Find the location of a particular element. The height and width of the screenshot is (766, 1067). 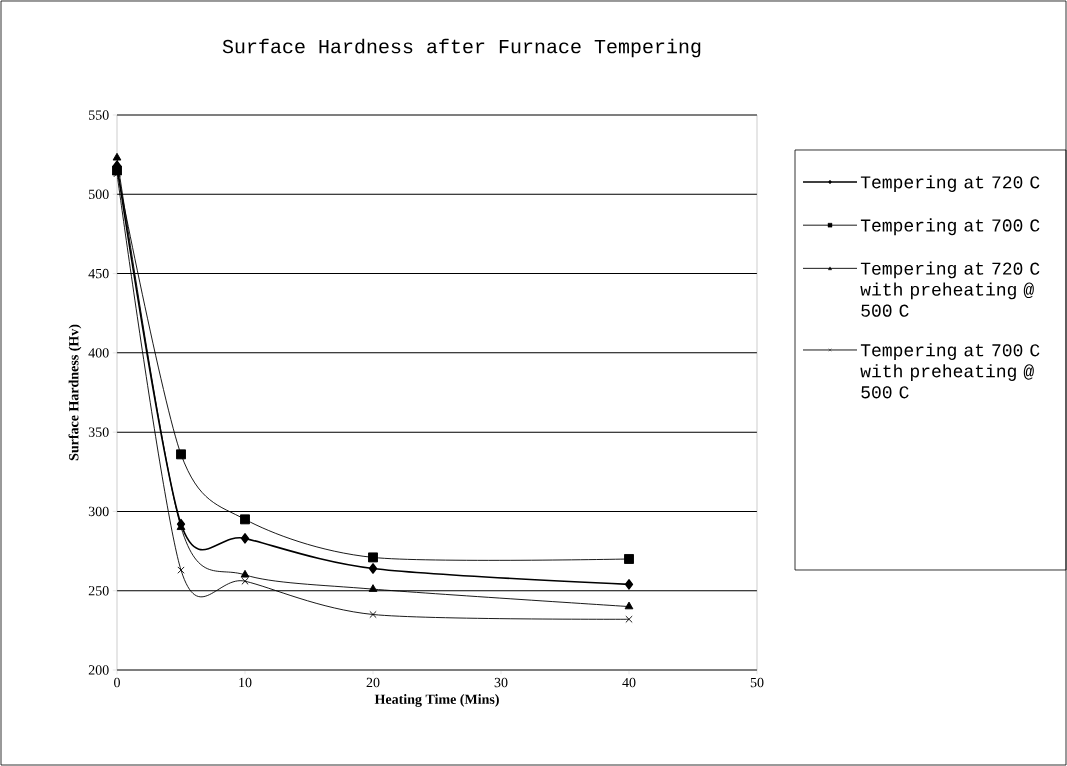

legend-label: Tempering at 700 C is located at coordinates (950, 227).